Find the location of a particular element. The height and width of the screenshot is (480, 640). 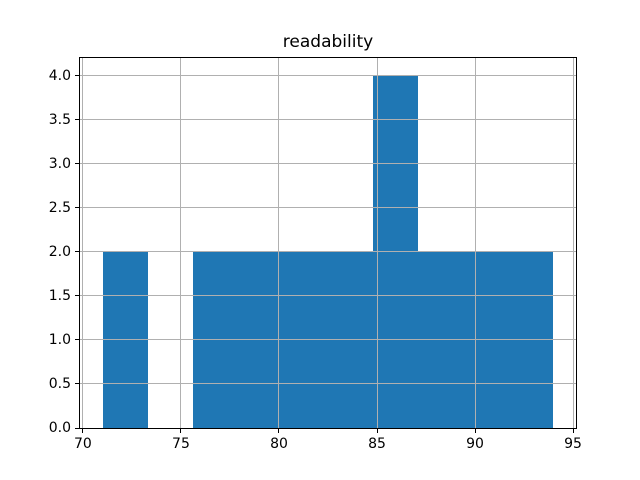

y-tick-label: 1.5 is located at coordinates (59, 295).